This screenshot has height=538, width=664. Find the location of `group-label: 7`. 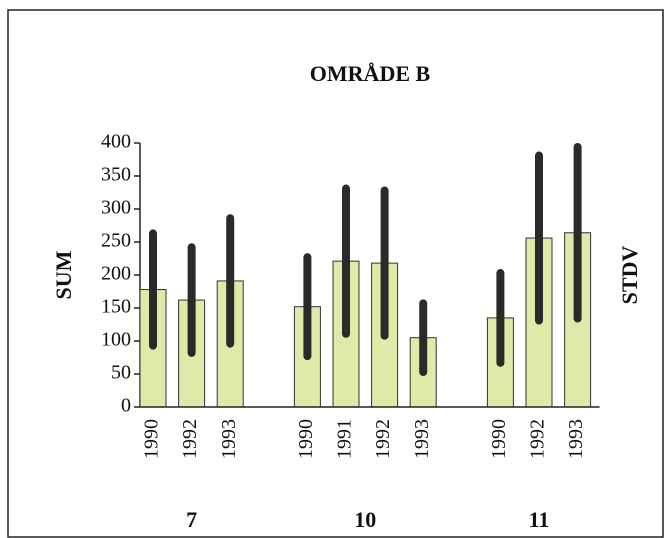

group-label: 7 is located at coordinates (191, 519).